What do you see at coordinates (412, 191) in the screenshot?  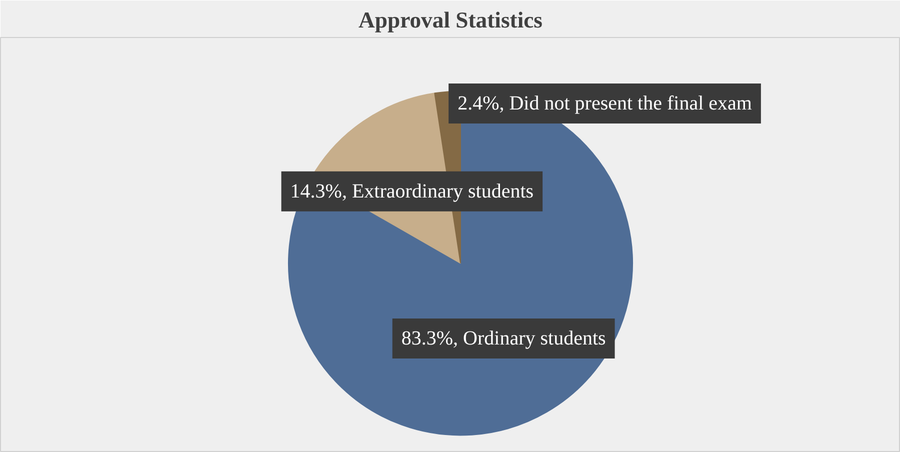 I see `slice-label: 14.3%, Extraordinary students` at bounding box center [412, 191].